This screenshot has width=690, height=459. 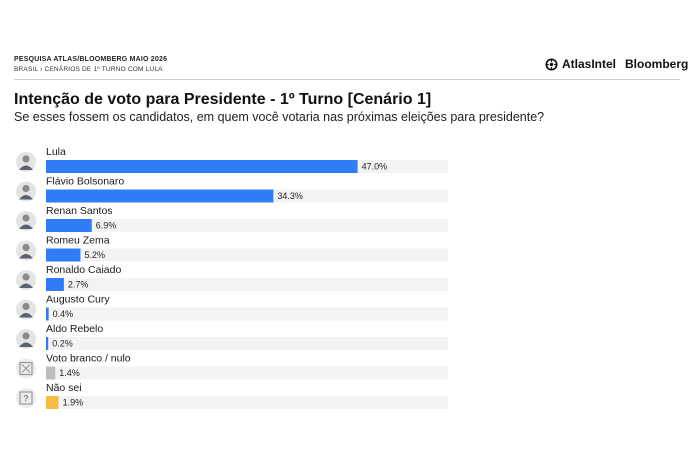 I want to click on atlasintel-label: AtlasIntel, so click(x=589, y=64).